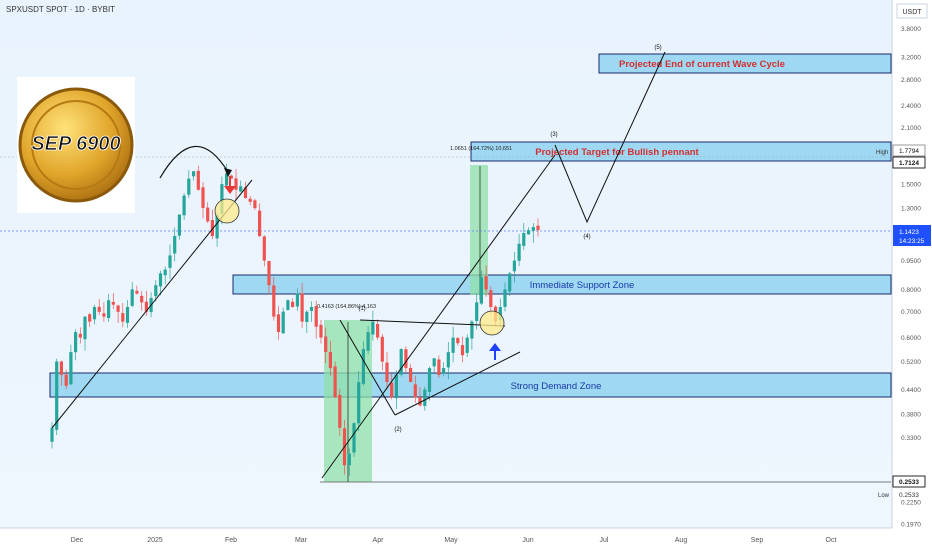  Describe the element at coordinates (831, 540) in the screenshot. I see `x-tick-label: Oct` at that location.